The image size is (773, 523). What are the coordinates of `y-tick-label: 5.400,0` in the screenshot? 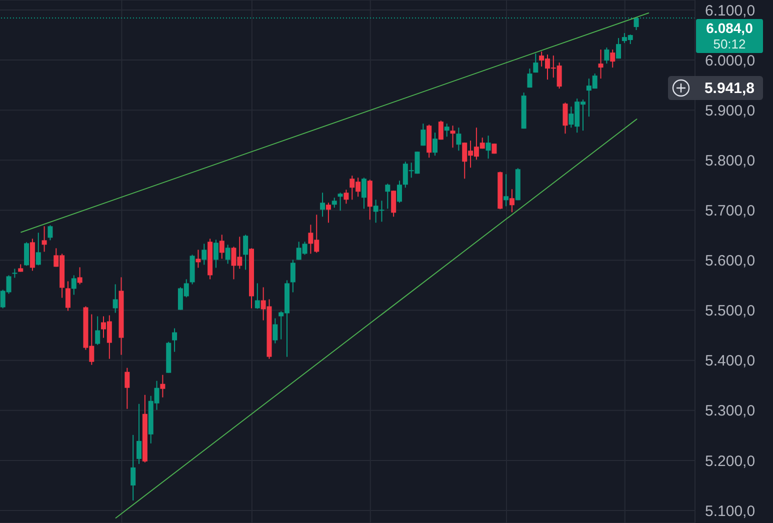 It's located at (730, 361).